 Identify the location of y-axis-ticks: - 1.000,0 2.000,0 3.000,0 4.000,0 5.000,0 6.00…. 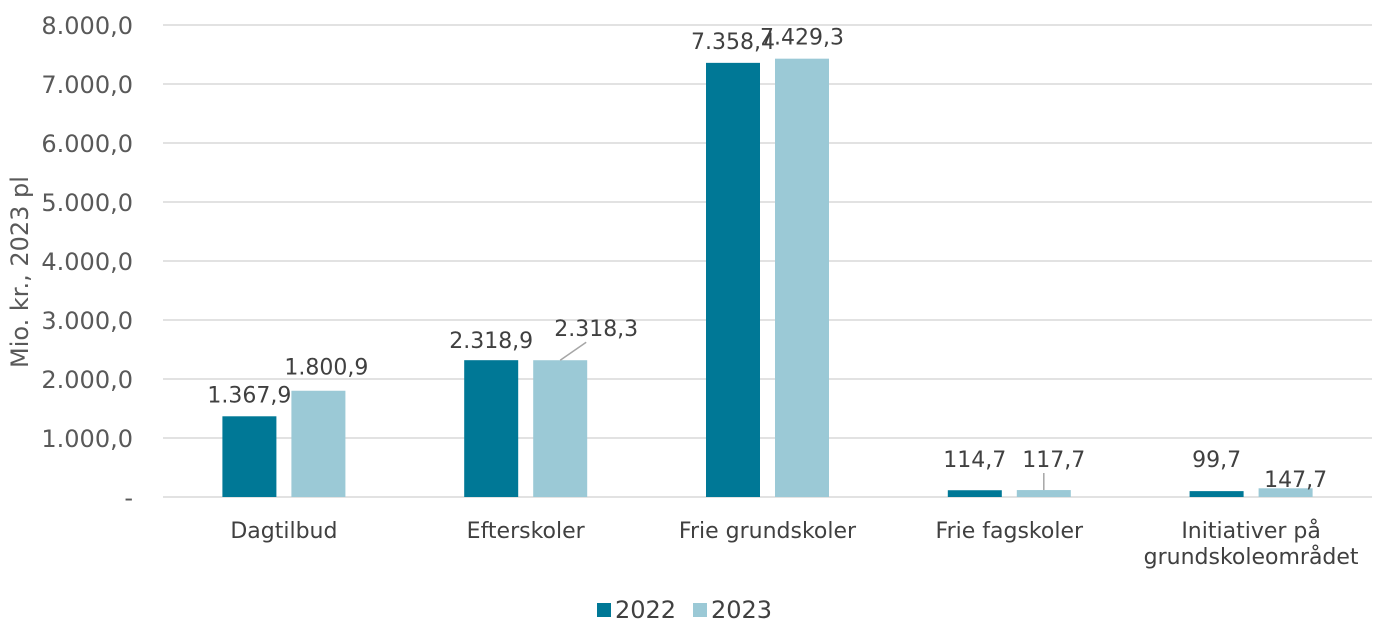
(87, 262).